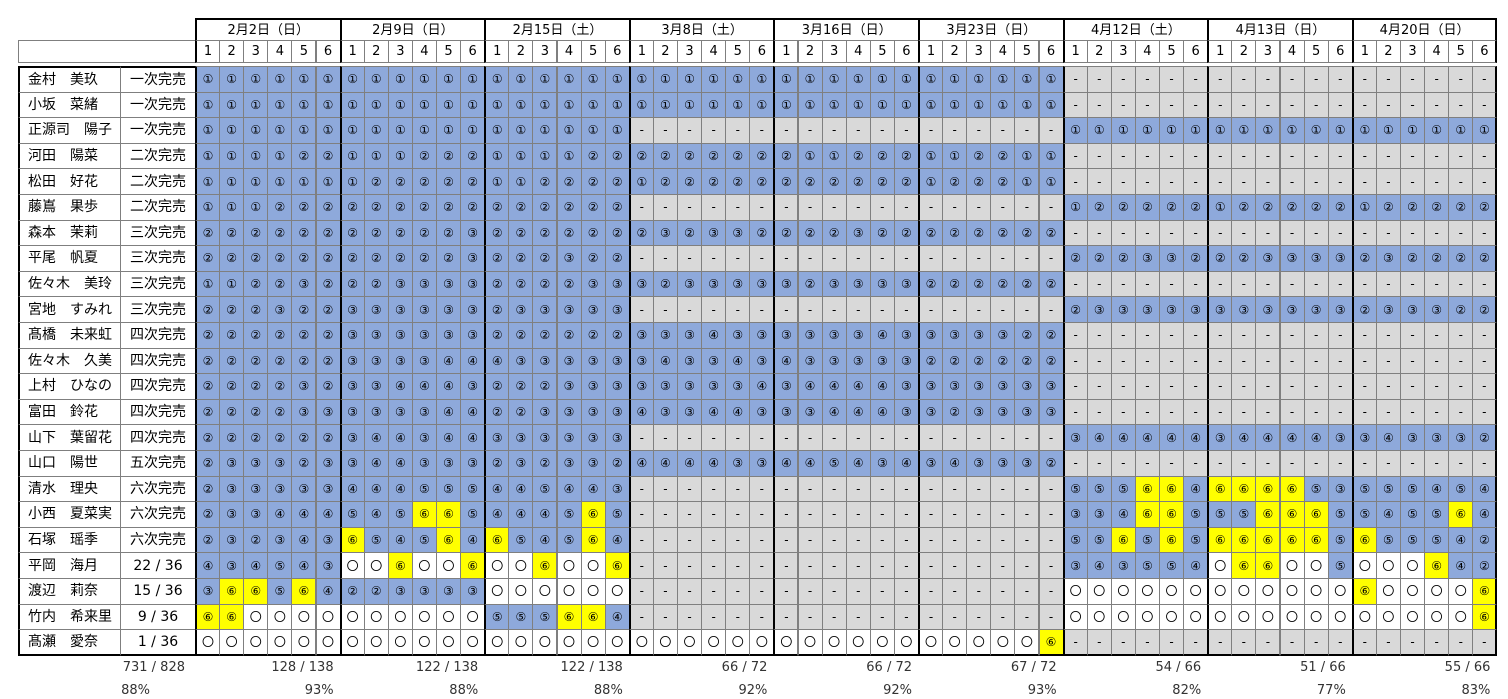  I want to click on date-header: 3月16日（日）, so click(846, 29).